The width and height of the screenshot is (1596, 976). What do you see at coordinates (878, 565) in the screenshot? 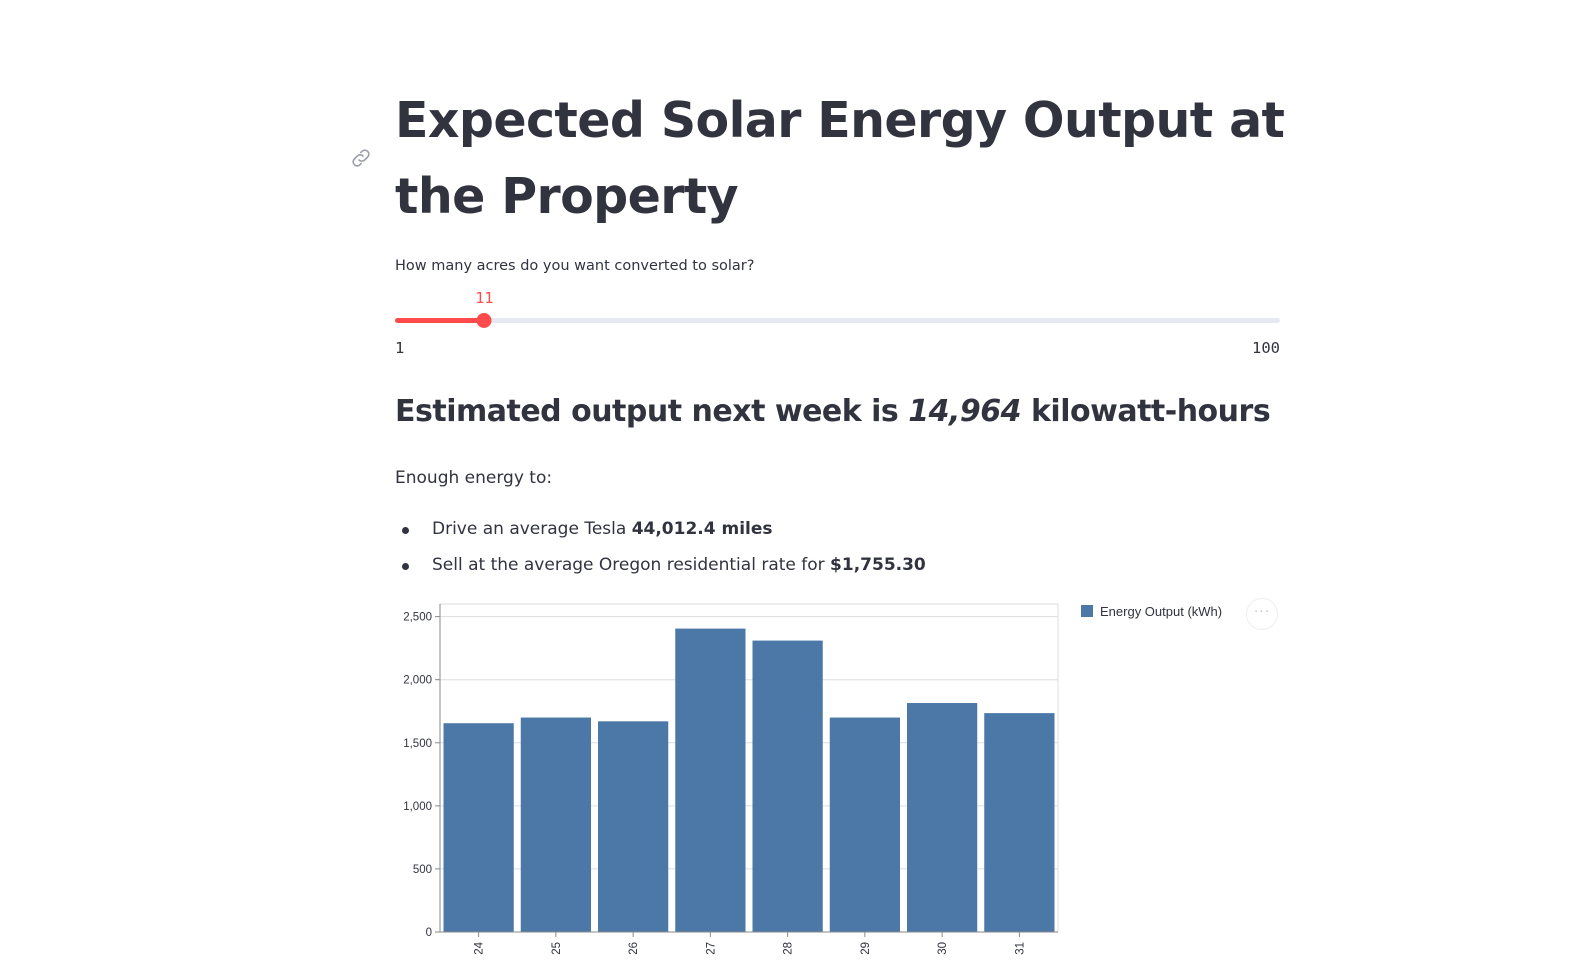
I see `list-item-value: $1,755.30` at bounding box center [878, 565].